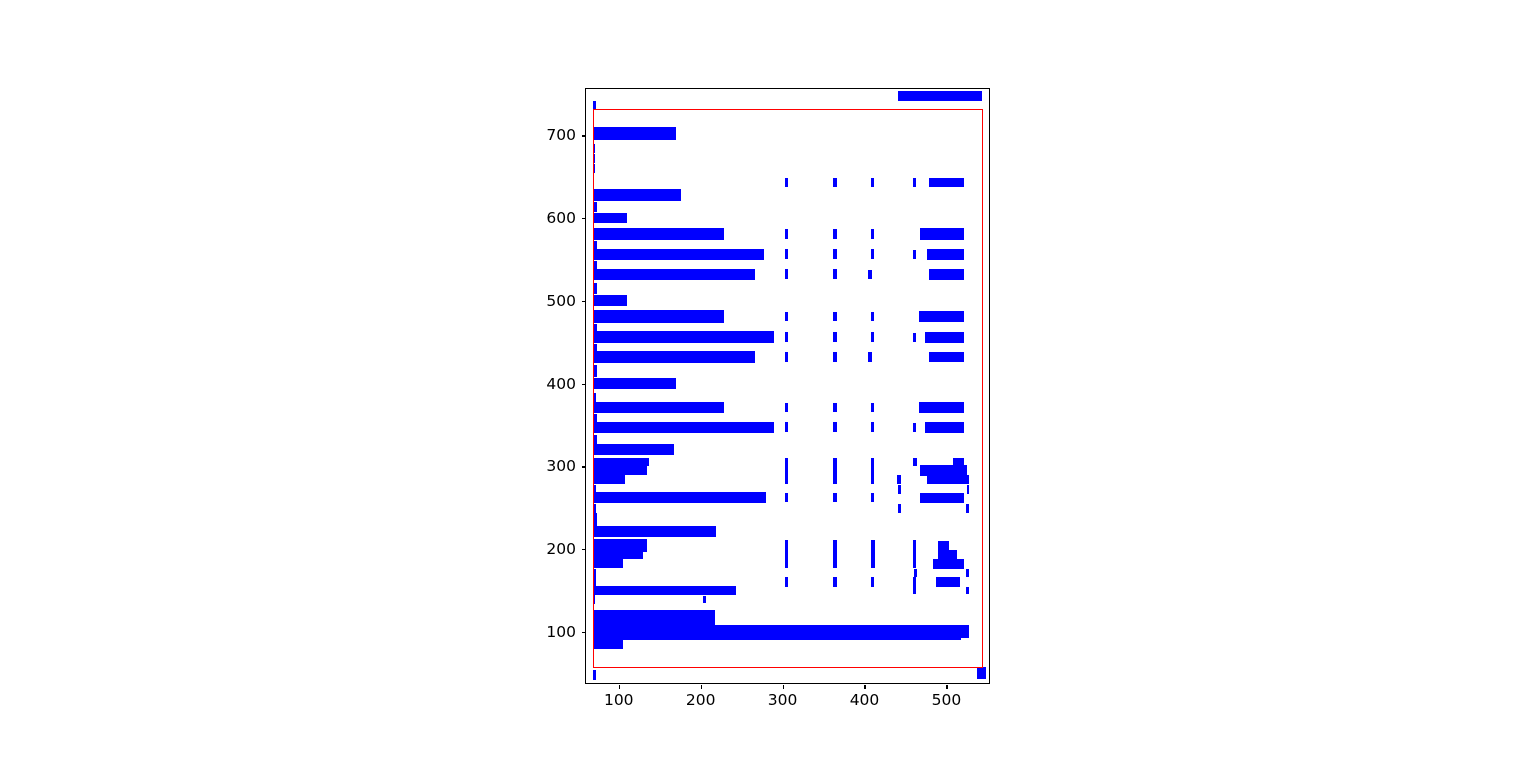 The height and width of the screenshot is (767, 1536). I want to click on x-tick-label-300: 300, so click(782, 700).